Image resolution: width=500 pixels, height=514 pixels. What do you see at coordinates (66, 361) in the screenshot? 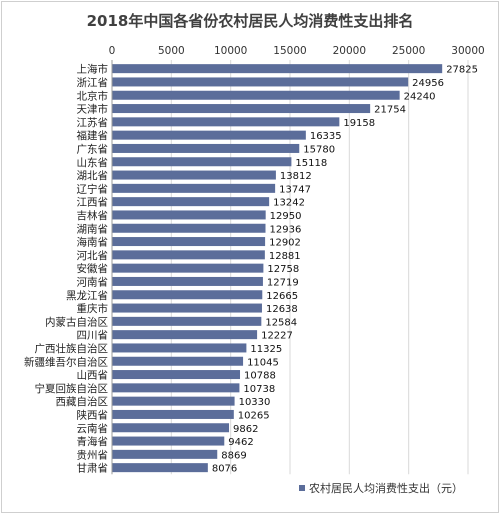
I see `category-label: 新疆维吾尔自治区` at bounding box center [66, 361].